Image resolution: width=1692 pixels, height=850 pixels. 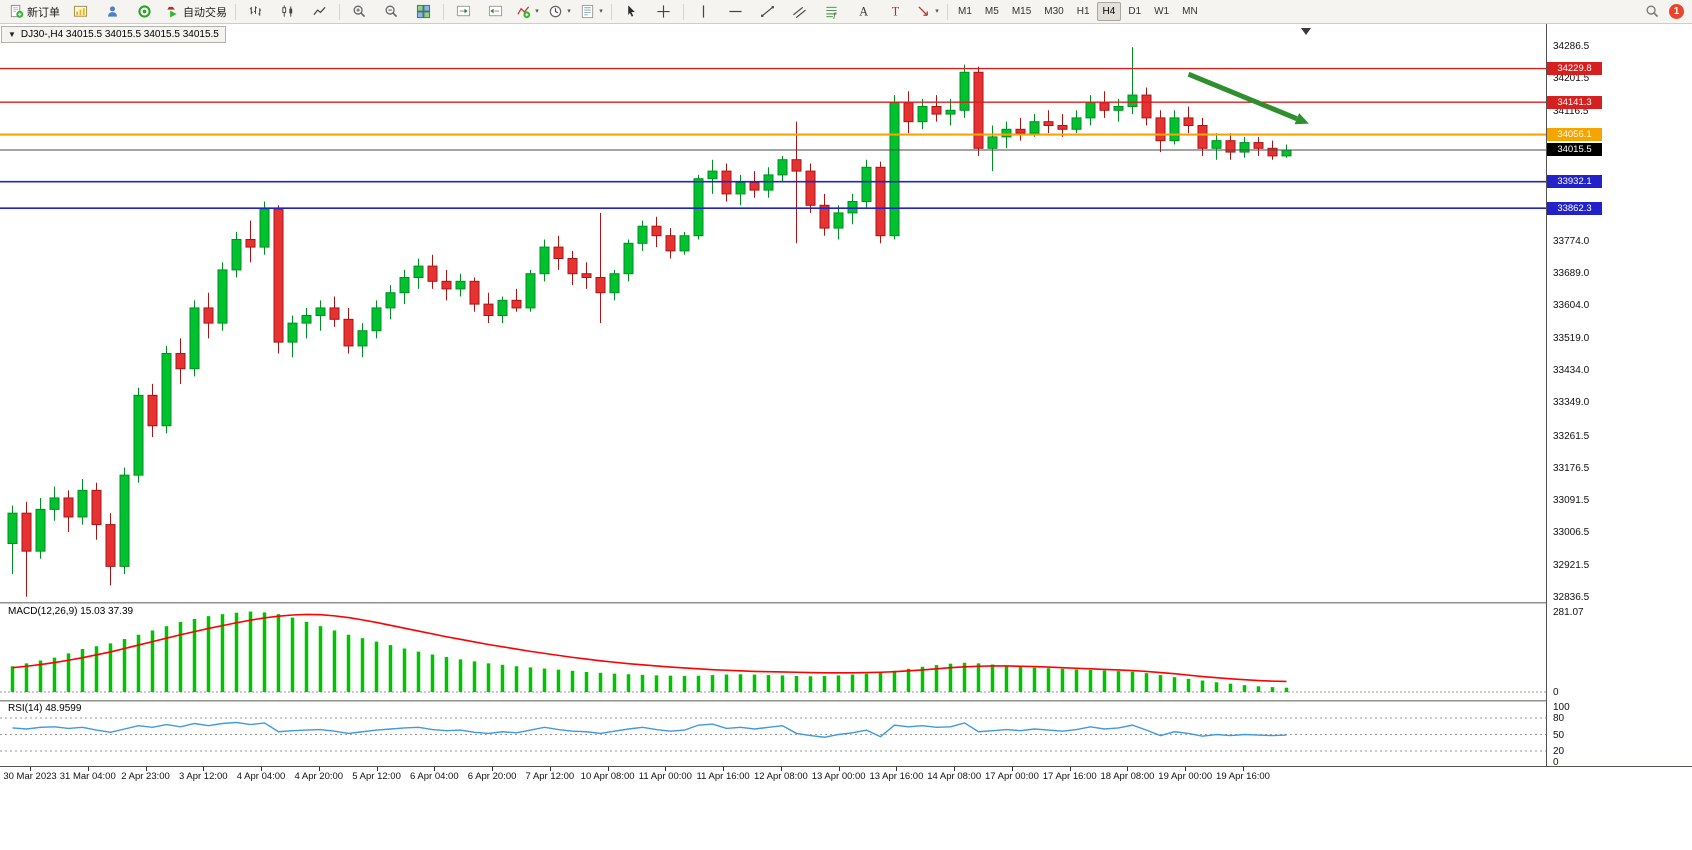 I want to click on time-axis-label: 4 Apr 20:00, so click(x=319, y=776).